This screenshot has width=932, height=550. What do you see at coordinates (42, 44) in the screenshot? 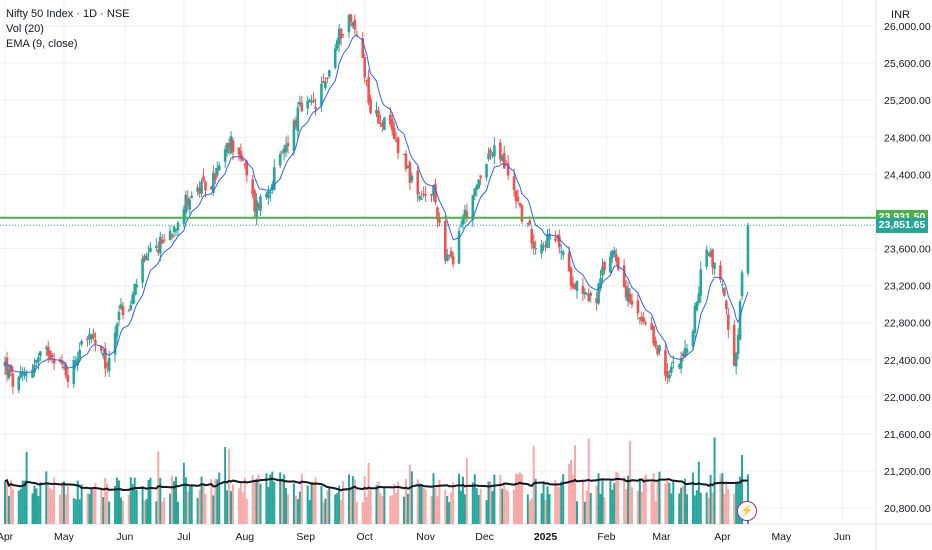
I see `ema-indicator-label: EMA (9, close)` at bounding box center [42, 44].